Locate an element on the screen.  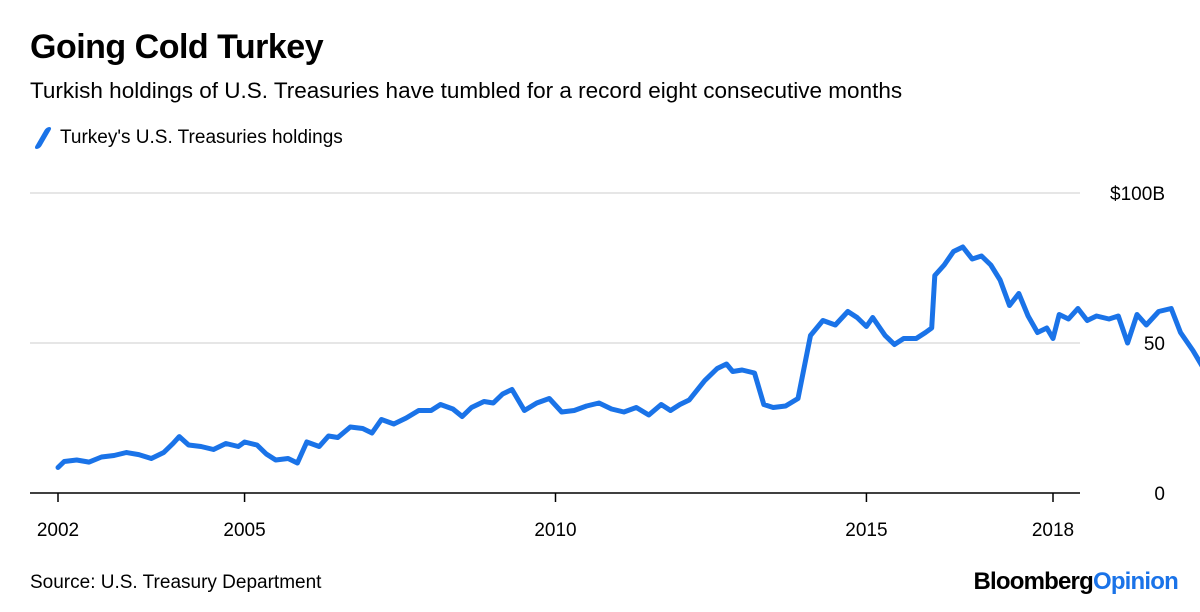
chart-title: Going Cold Turkey is located at coordinates (177, 47).